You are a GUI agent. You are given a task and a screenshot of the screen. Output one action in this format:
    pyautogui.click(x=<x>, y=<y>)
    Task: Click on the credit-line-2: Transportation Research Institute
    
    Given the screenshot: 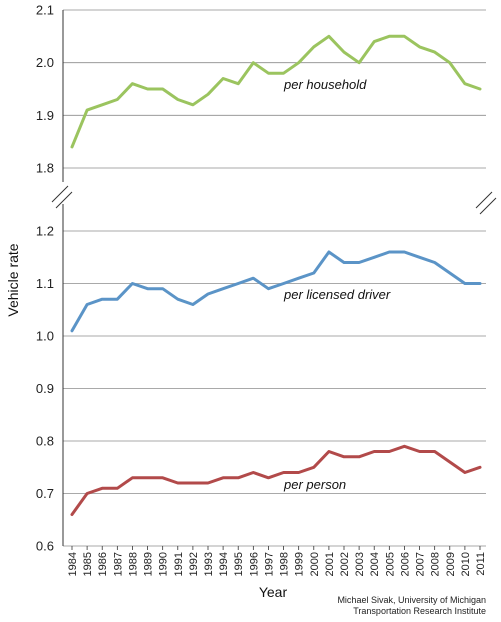 What is the action you would take?
    pyautogui.click(x=419, y=611)
    